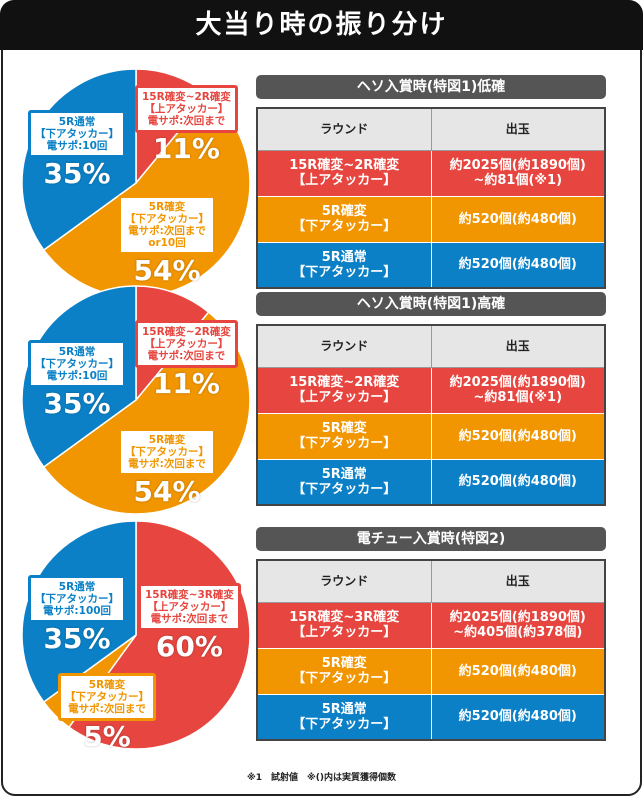 Image resolution: width=643 pixels, height=797 pixels. What do you see at coordinates (167, 225) in the screenshot?
I see `pie-label-text: 5R確変 【下アタッカー】 電サポ:次回まで or10回` at bounding box center [167, 225].